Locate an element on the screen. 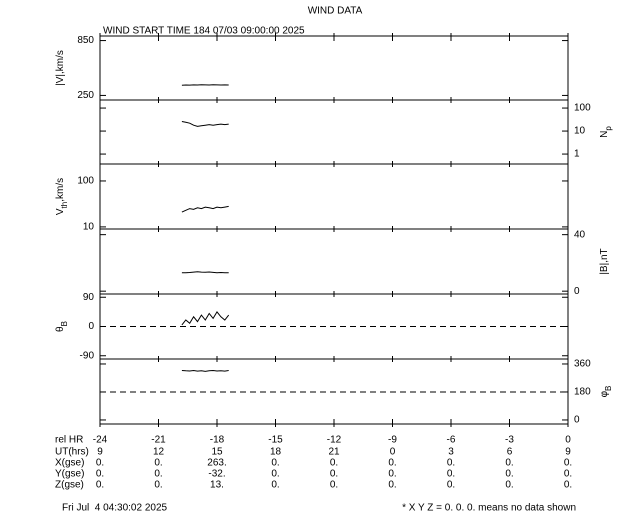 This screenshot has height=512, width=640. y-axis-label-part: φ is located at coordinates (604, 393).